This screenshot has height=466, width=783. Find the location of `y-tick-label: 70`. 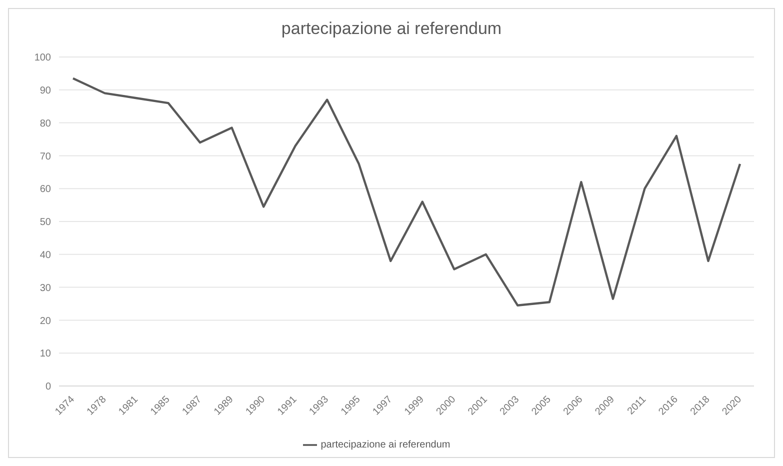

y-tick-label: 70 is located at coordinates (46, 156).